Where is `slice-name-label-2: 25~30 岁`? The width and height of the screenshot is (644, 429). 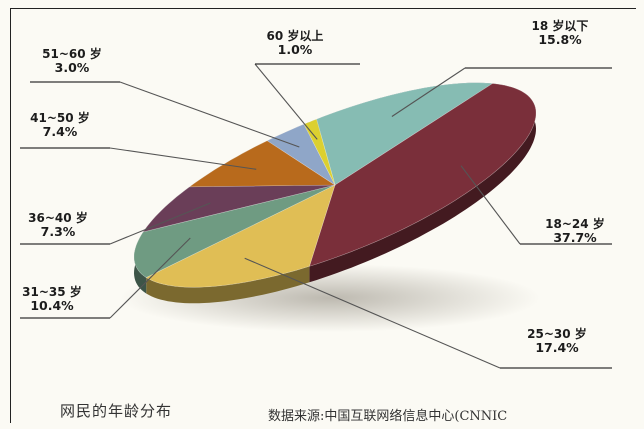
slice-name-label-2: 25~30 岁 is located at coordinates (557, 333).